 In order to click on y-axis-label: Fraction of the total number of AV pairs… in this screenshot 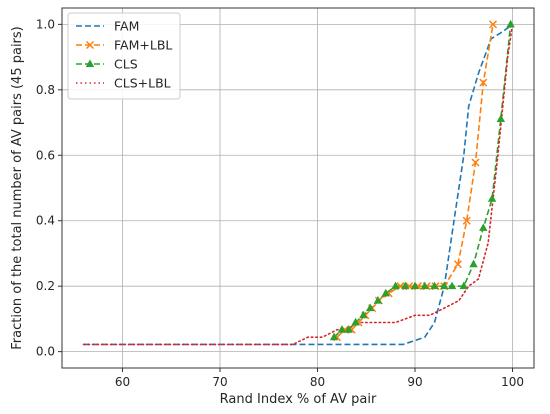, I will do `click(17, 187)`.